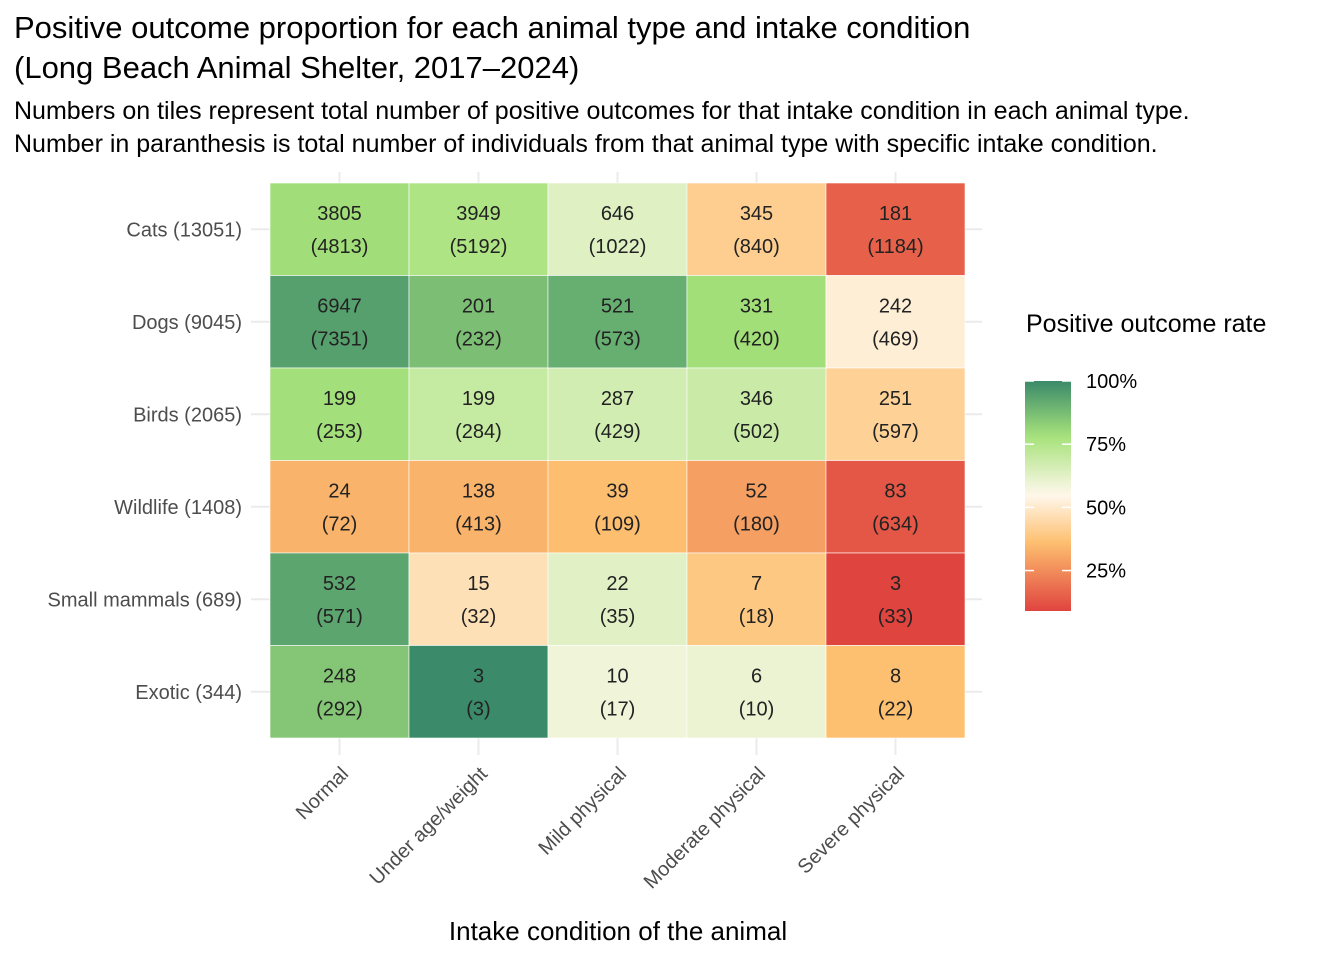  Describe the element at coordinates (1048, 496) in the screenshot. I see `legend-colorbar` at that location.